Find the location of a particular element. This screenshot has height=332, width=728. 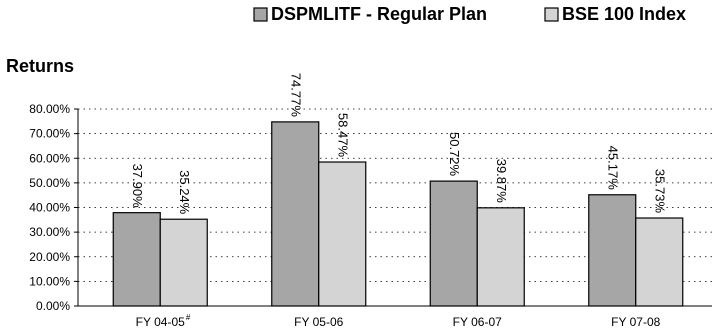

legend: DSPMLITF - Regular Plan BSE 100 Index is located at coordinates (470, 14).